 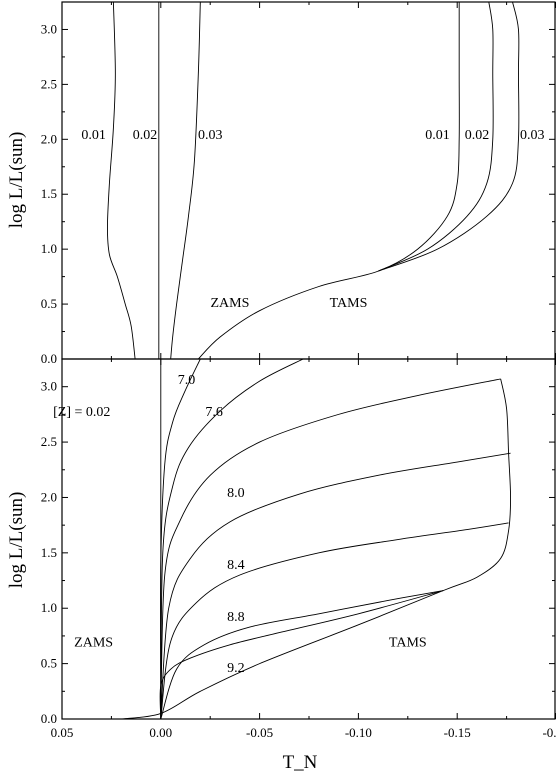 What do you see at coordinates (160, 732) in the screenshot?
I see `x-tick-label: 0.00` at bounding box center [160, 732].